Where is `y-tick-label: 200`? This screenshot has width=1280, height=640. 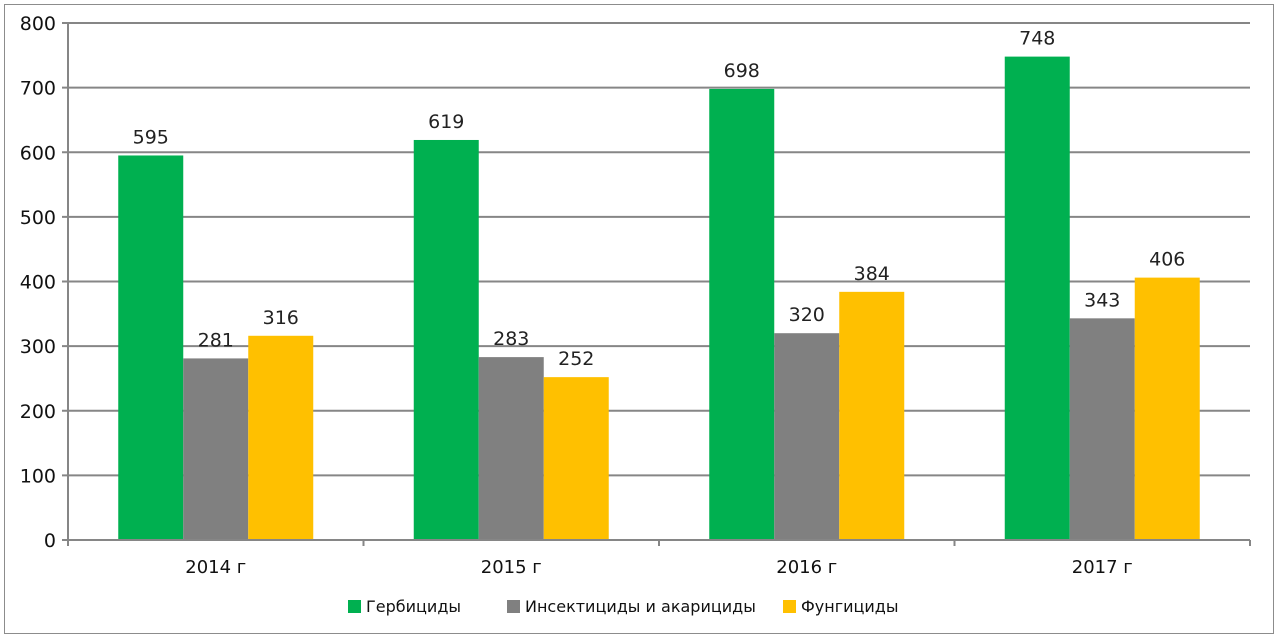 y-tick-label: 200 is located at coordinates (38, 412).